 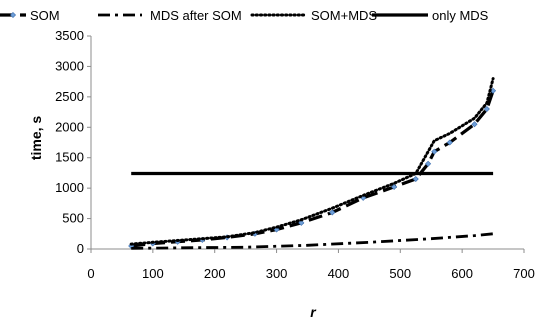 What do you see at coordinates (313, 312) in the screenshot?
I see `x-axis-title: r` at bounding box center [313, 312].